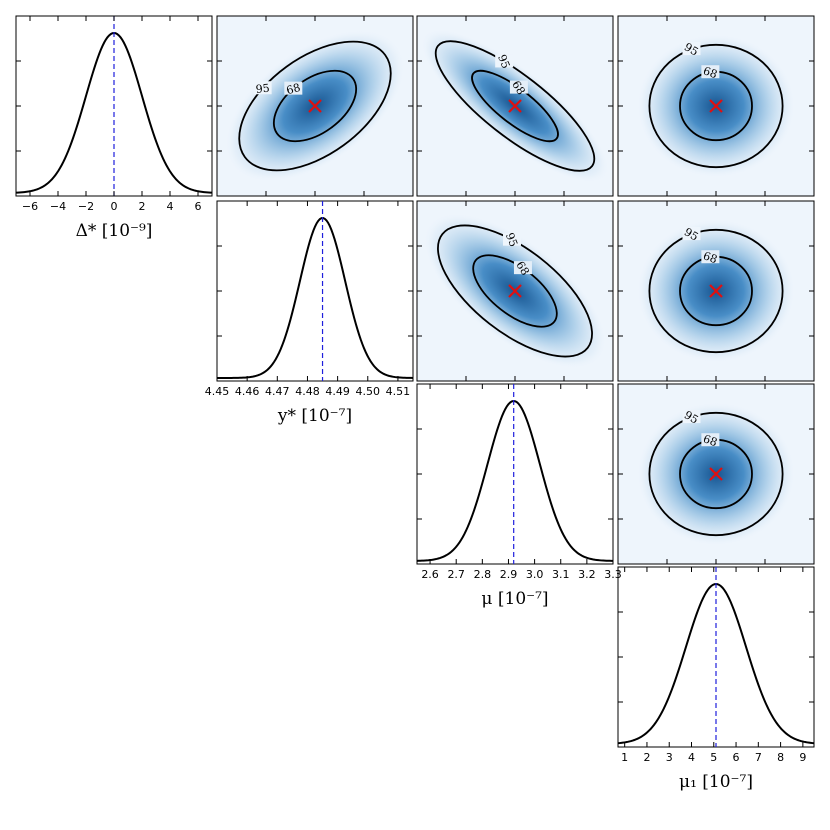  What do you see at coordinates (613, 574) in the screenshot?
I see `x-tick-label: 3.3` at bounding box center [613, 574].